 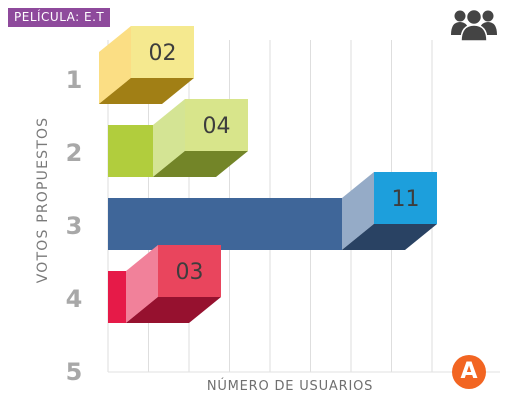 I want to click on category-label: 2, so click(x=74, y=153).